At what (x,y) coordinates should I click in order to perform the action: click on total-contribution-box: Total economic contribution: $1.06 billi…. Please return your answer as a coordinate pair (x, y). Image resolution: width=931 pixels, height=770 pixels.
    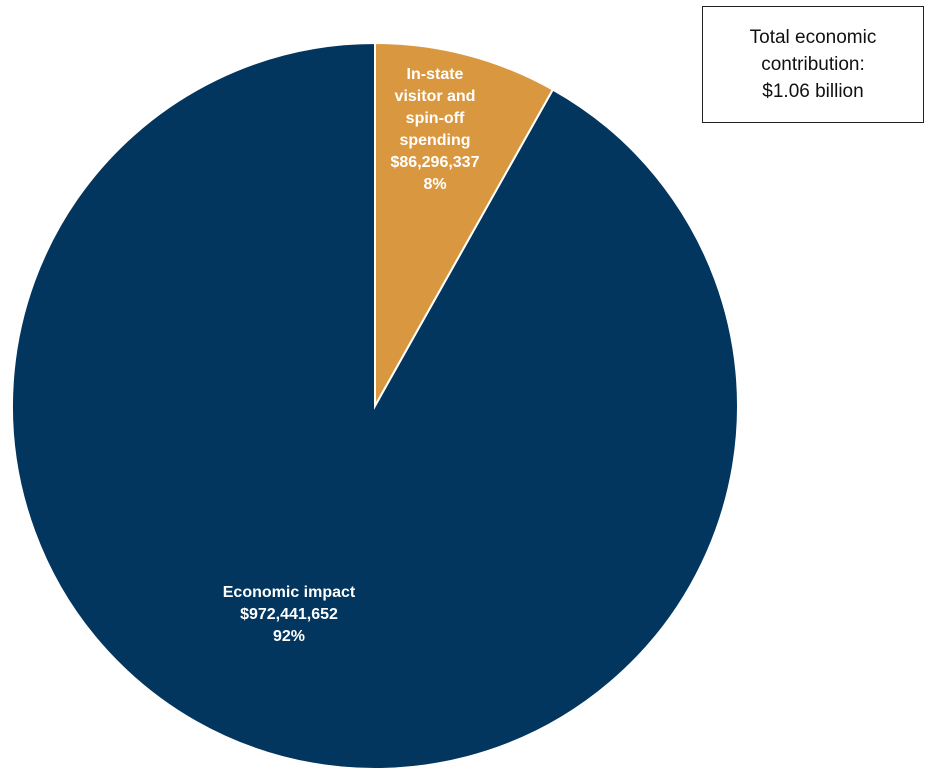
    Looking at the image, I should click on (813, 64).